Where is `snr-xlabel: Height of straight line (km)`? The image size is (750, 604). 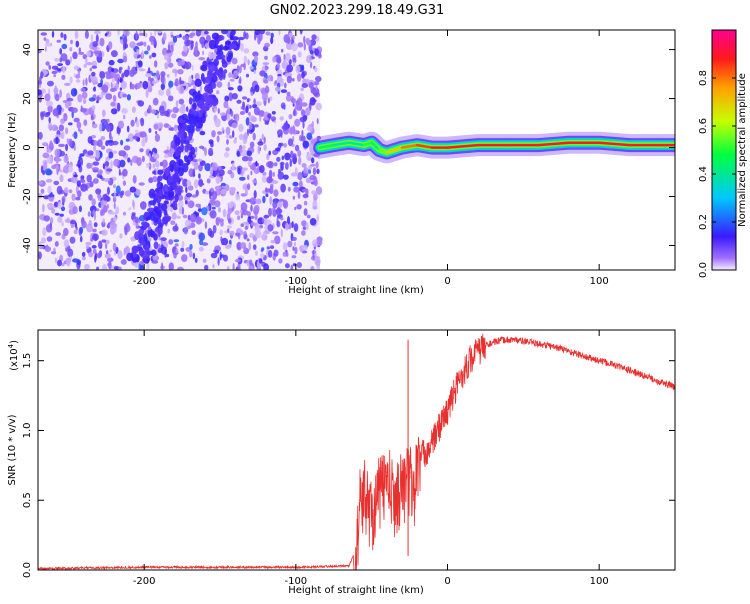 snr-xlabel: Height of straight line (km) is located at coordinates (356, 590).